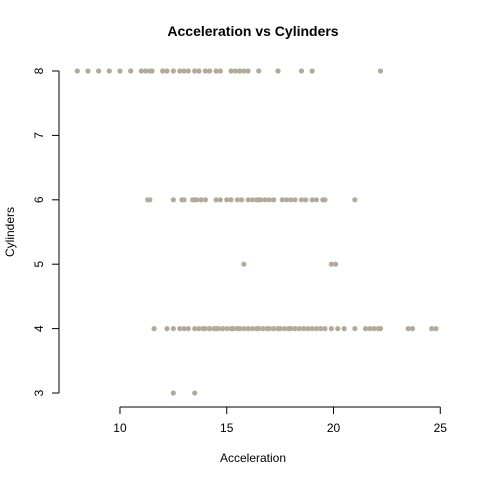  I want to click on x-tick-label: 10, so click(120, 428).